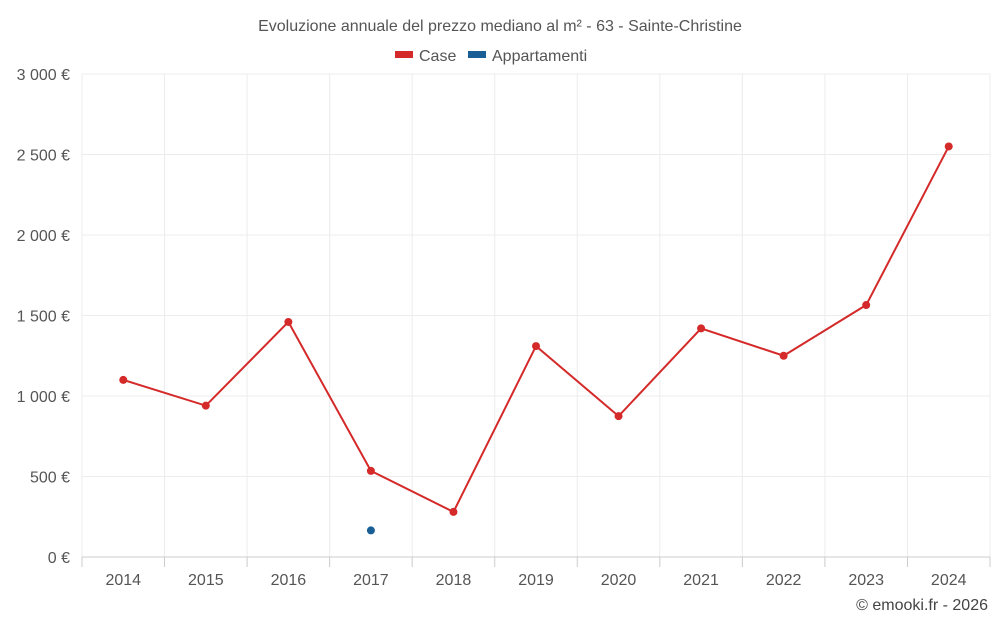  Describe the element at coordinates (289, 580) in the screenshot. I see `x-tick-label: 2016` at that location.